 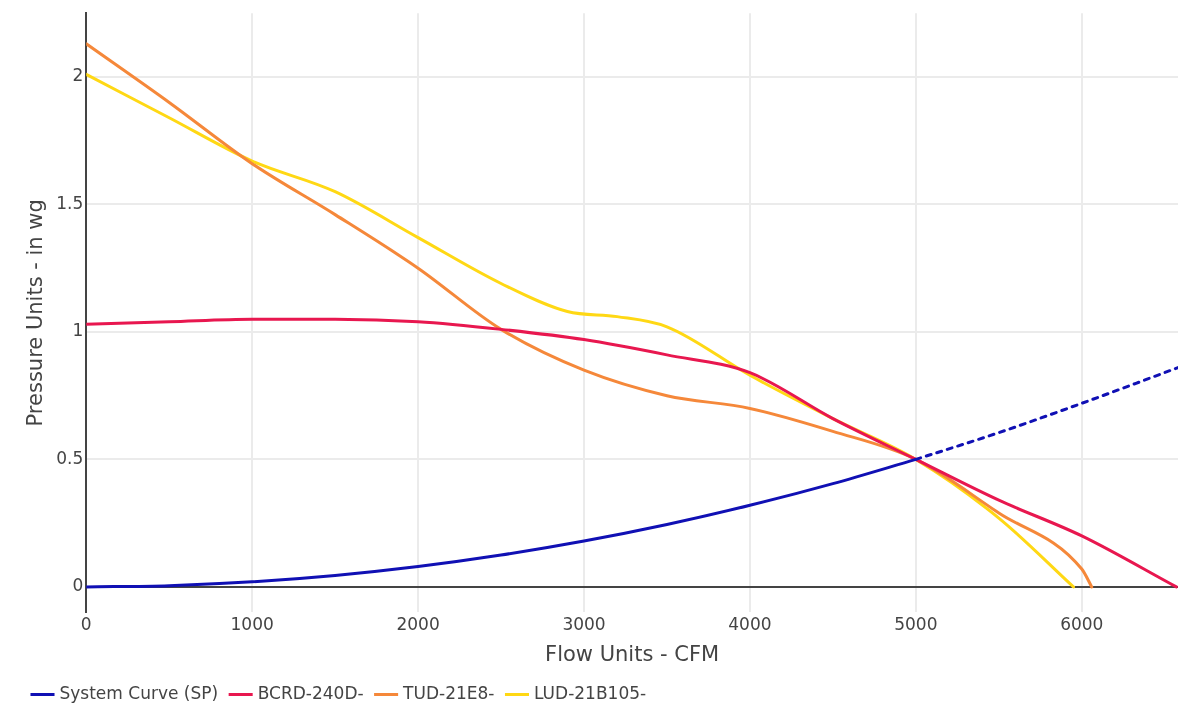 What do you see at coordinates (590, 692) in the screenshot?
I see `legend-label: LUD-21B105-` at bounding box center [590, 692].